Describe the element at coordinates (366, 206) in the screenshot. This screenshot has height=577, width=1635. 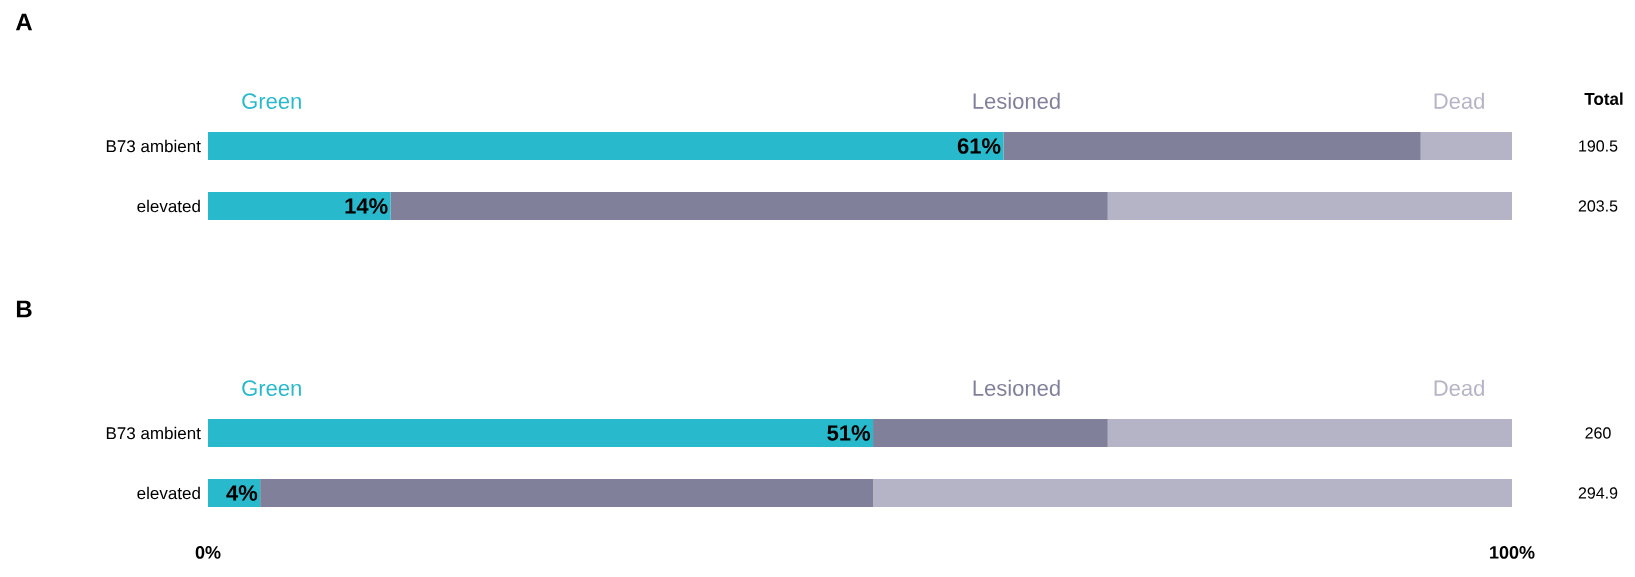
I see `data-label: 14%` at that location.